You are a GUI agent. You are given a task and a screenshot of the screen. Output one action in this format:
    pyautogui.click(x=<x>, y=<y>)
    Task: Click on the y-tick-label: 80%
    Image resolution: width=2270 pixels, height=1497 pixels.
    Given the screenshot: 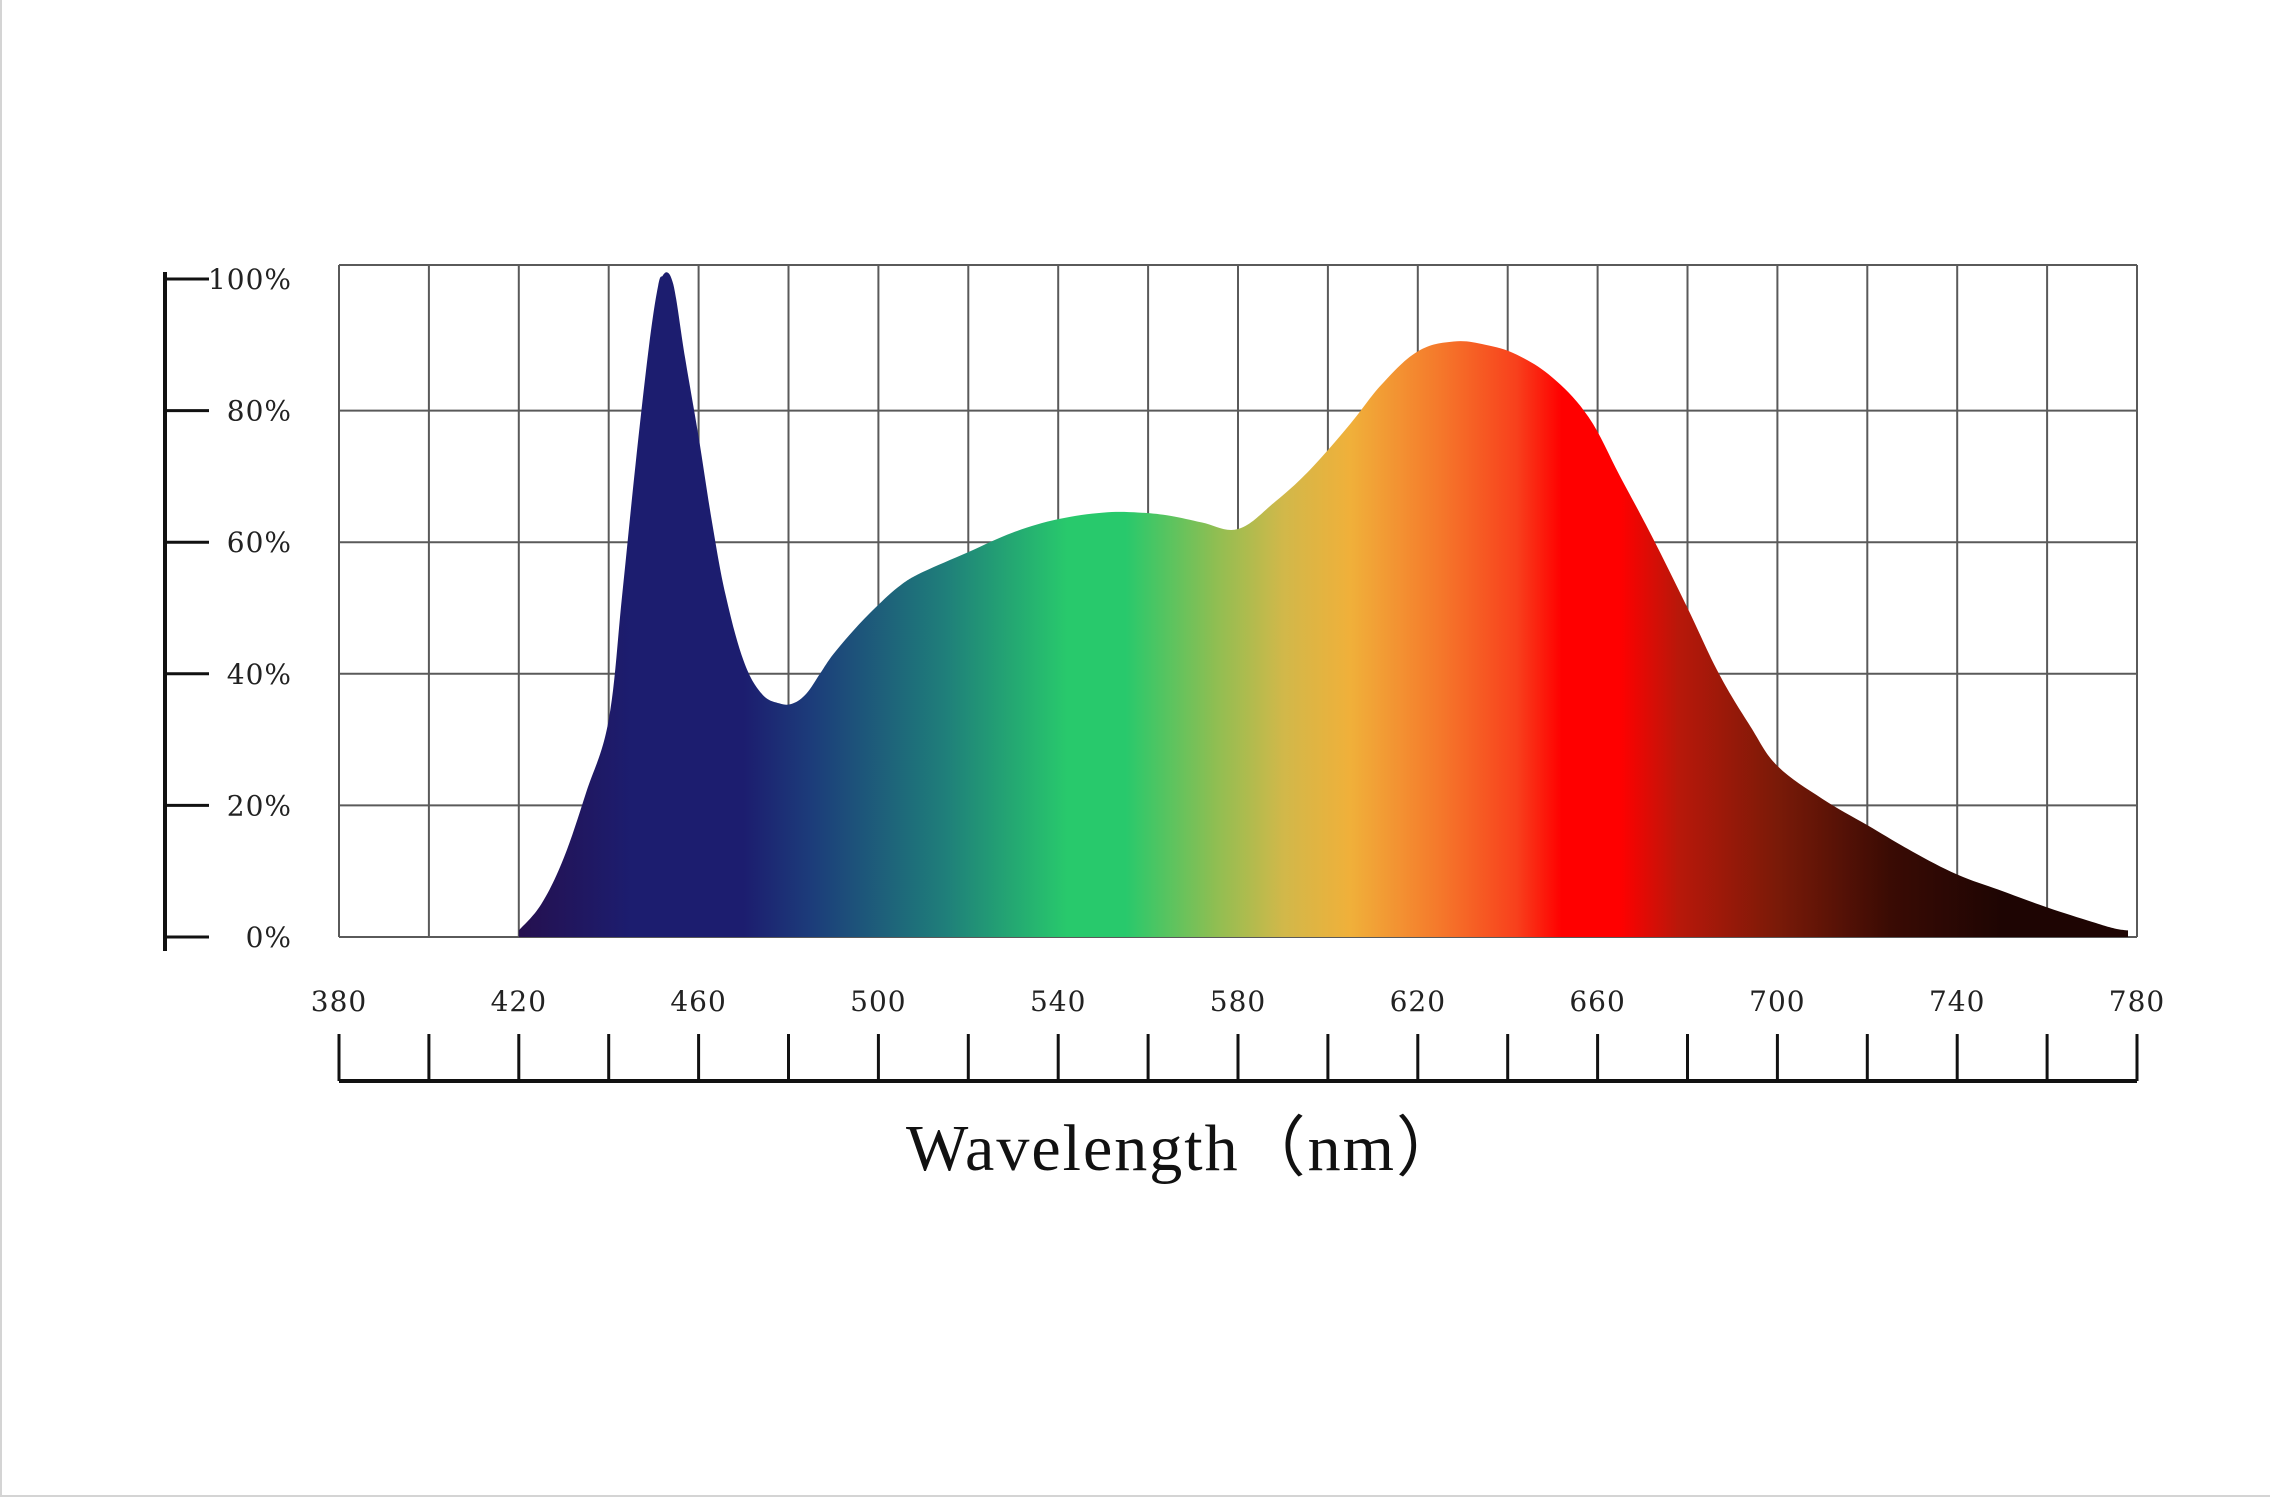 What is the action you would take?
    pyautogui.click(x=259, y=411)
    